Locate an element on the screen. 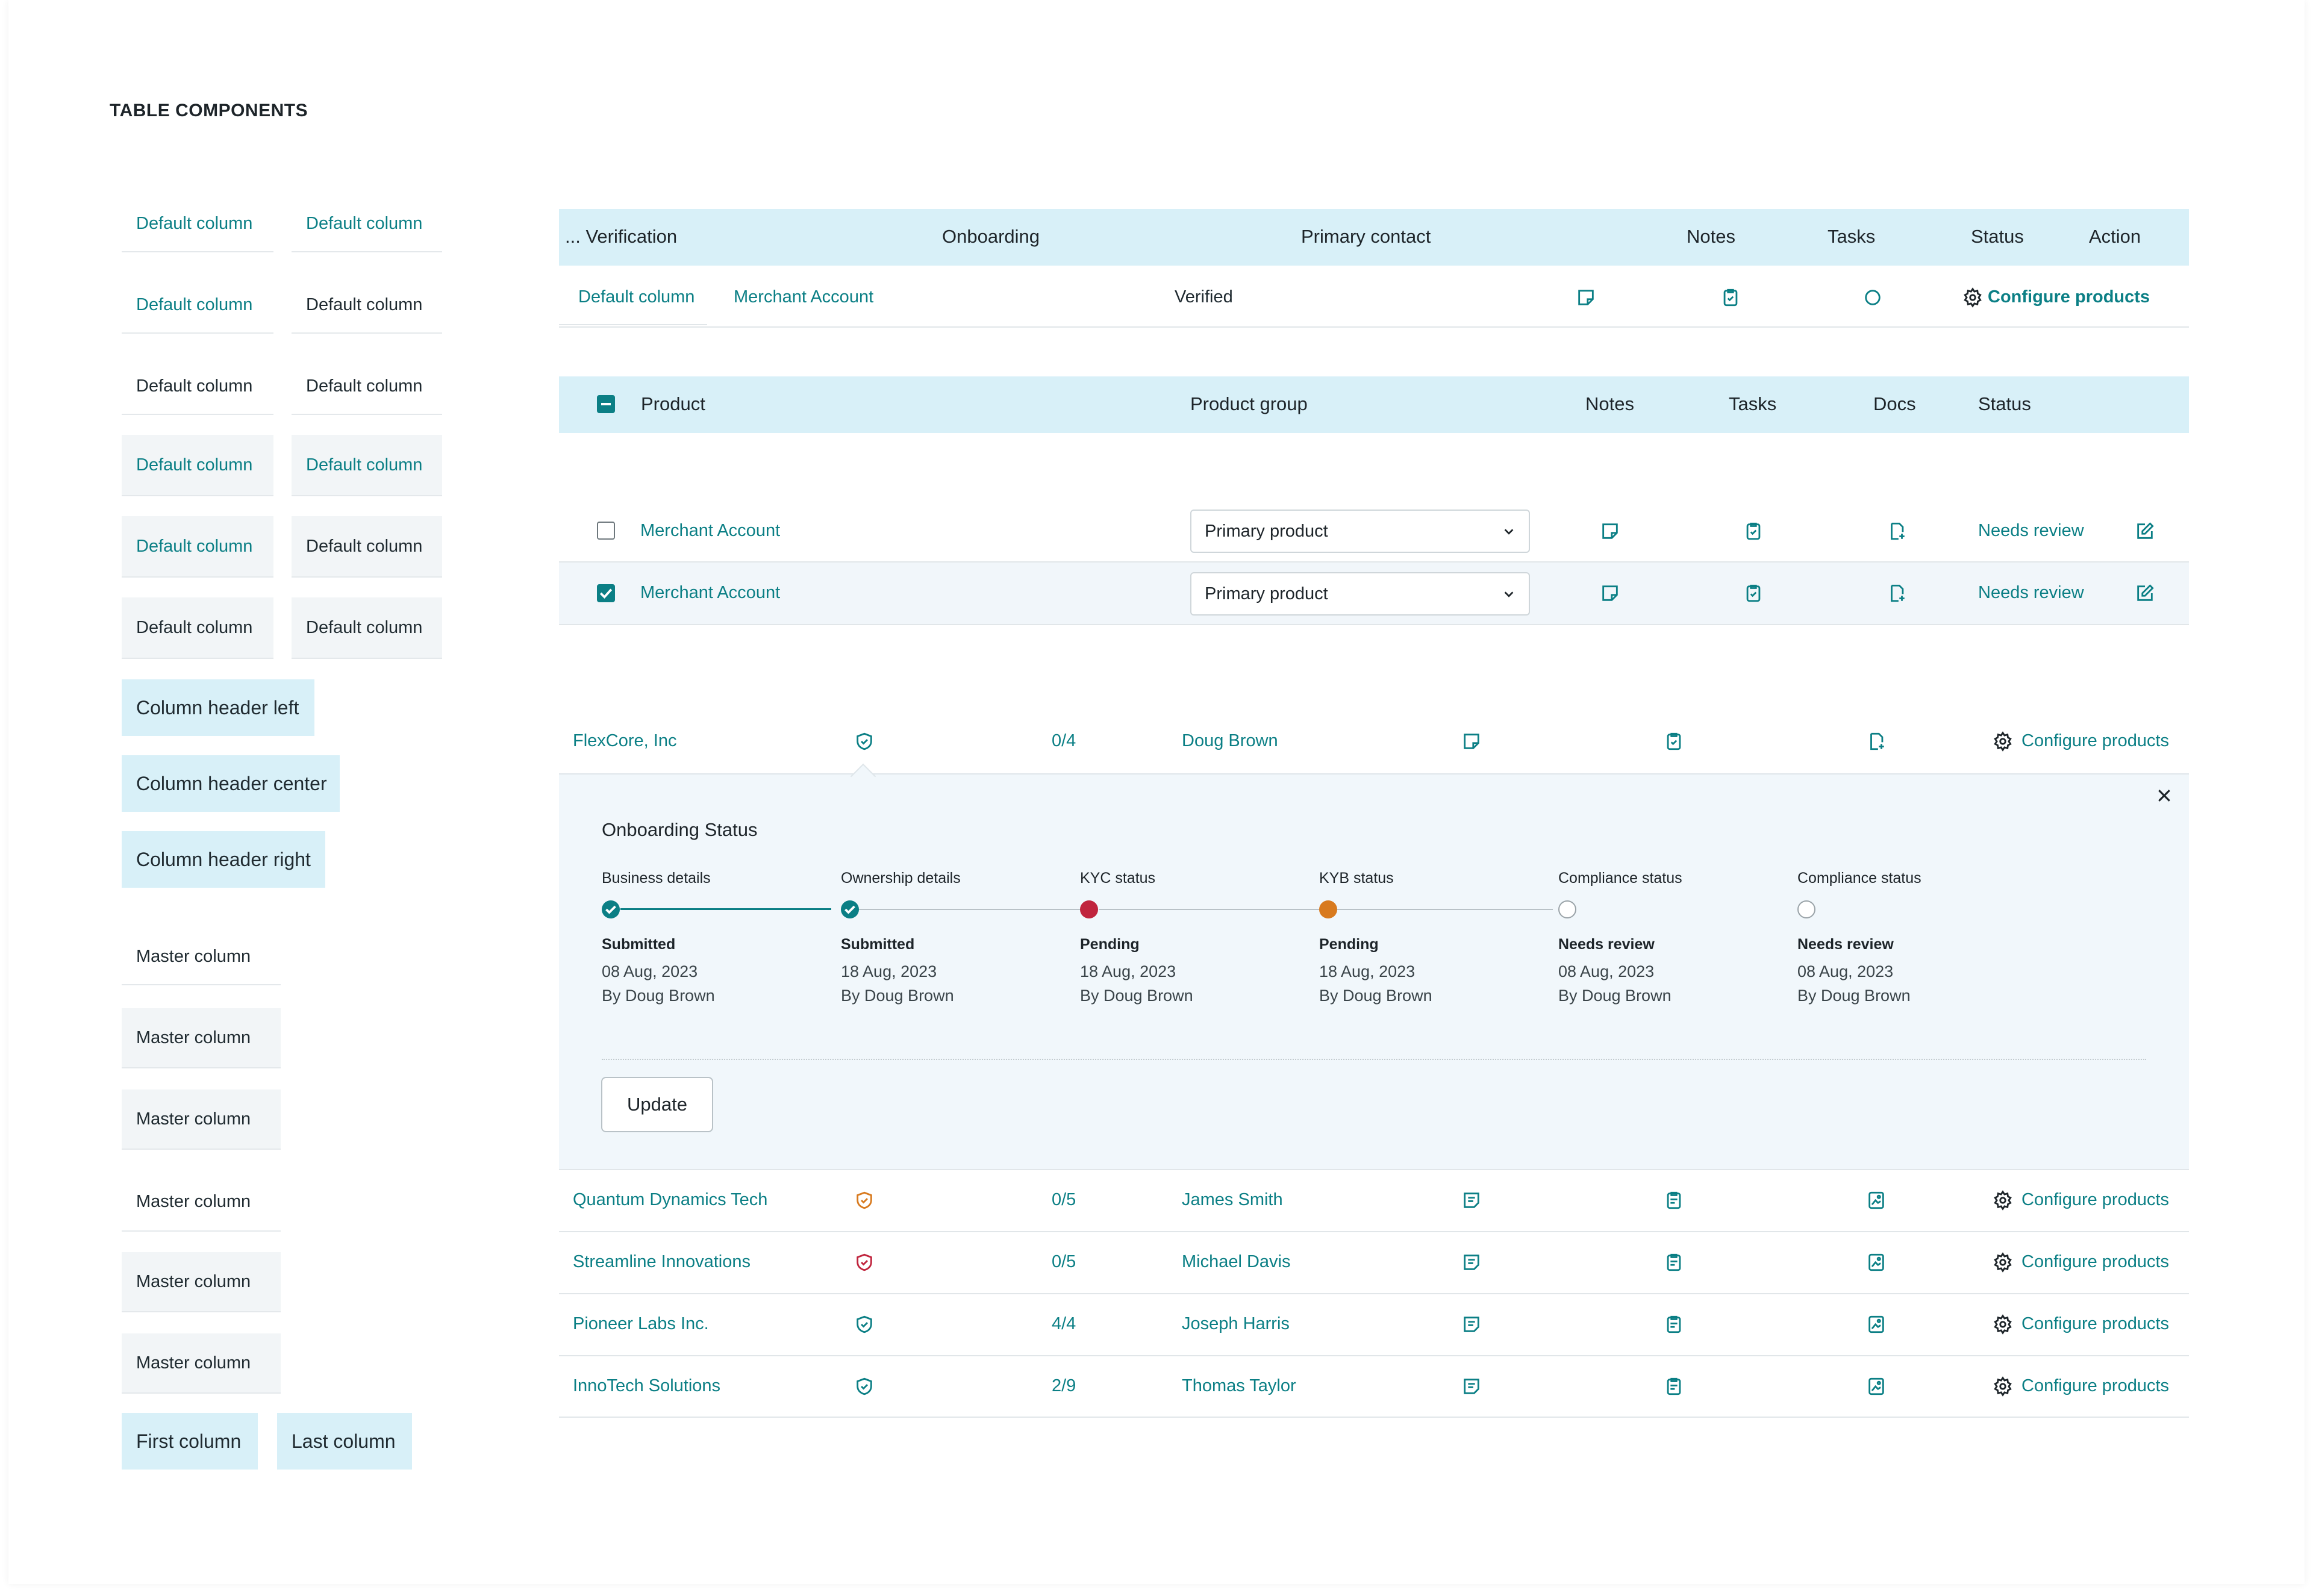  column-header-right: Column header right is located at coordinates (223, 859).